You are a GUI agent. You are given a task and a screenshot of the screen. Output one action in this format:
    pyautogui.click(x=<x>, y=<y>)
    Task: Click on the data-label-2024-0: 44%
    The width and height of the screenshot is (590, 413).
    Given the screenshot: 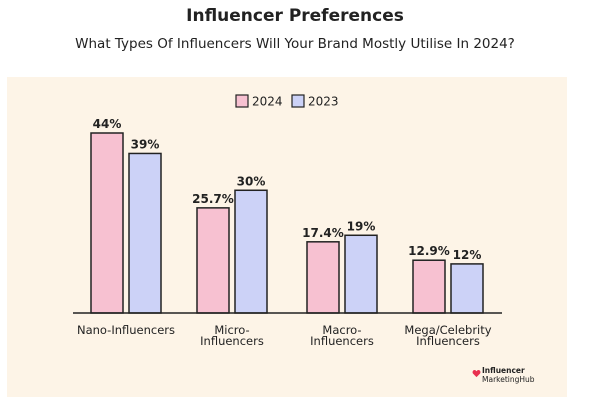 What is the action you would take?
    pyautogui.click(x=107, y=124)
    